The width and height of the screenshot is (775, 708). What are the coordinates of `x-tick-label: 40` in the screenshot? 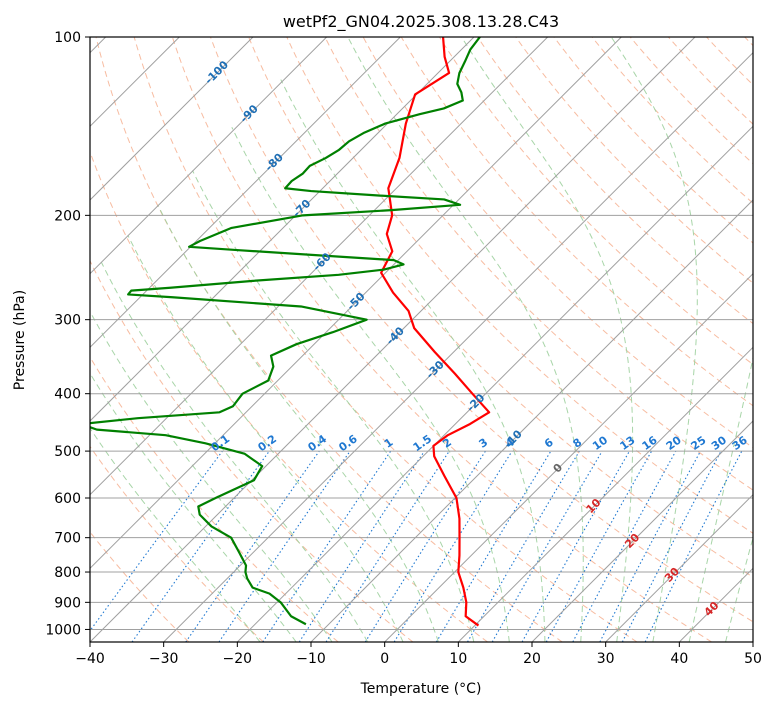 It's located at (679, 659).